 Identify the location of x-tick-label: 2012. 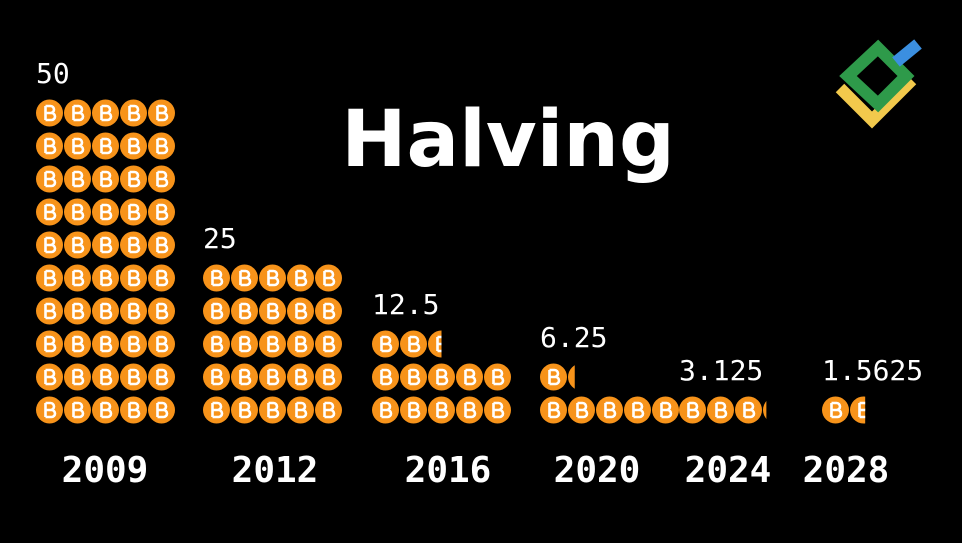
(275, 470).